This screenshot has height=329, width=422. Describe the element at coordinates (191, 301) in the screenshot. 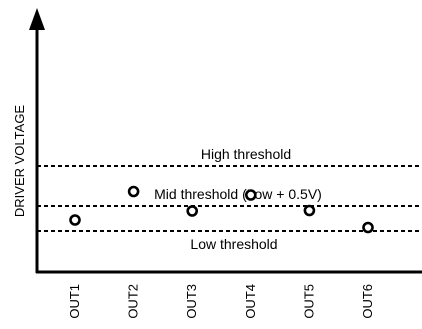

I see `x-tick-label: OUT3` at that location.